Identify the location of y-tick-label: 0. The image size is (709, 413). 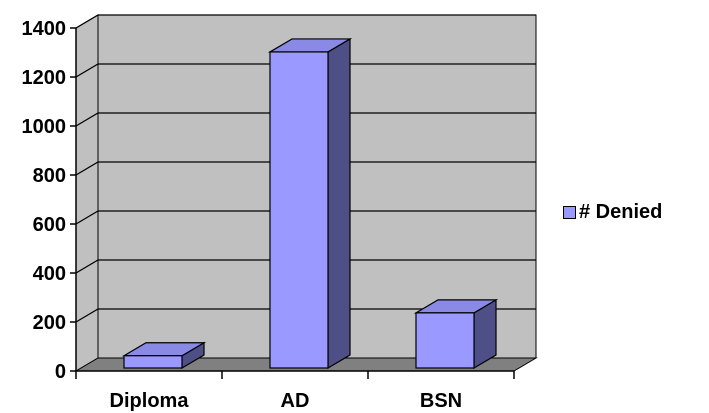
(60, 372).